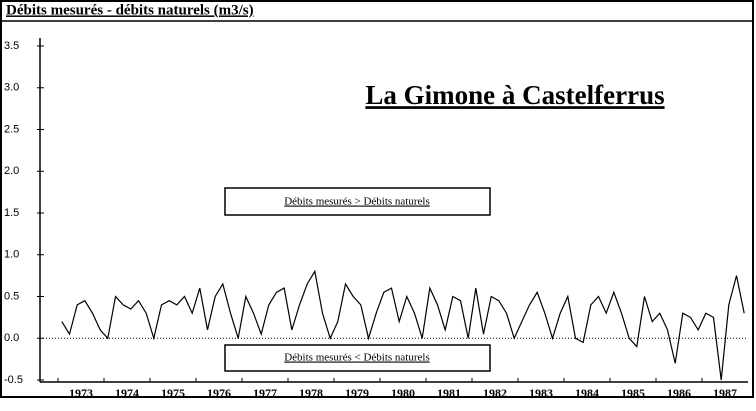 The width and height of the screenshot is (756, 411). I want to click on x-tick-label: 1986, so click(679, 393).